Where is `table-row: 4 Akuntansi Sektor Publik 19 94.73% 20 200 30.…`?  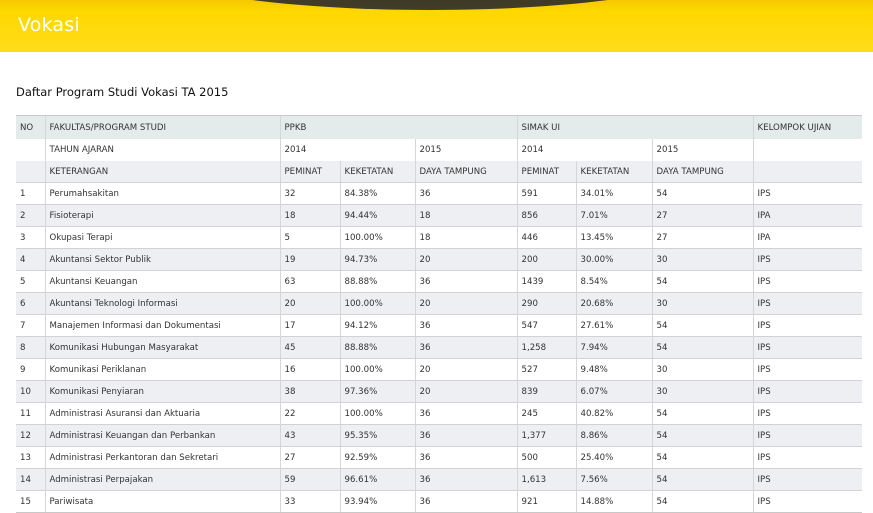
table-row: 4 Akuntansi Sektor Publik 19 94.73% 20 200 30.… is located at coordinates (439, 259).